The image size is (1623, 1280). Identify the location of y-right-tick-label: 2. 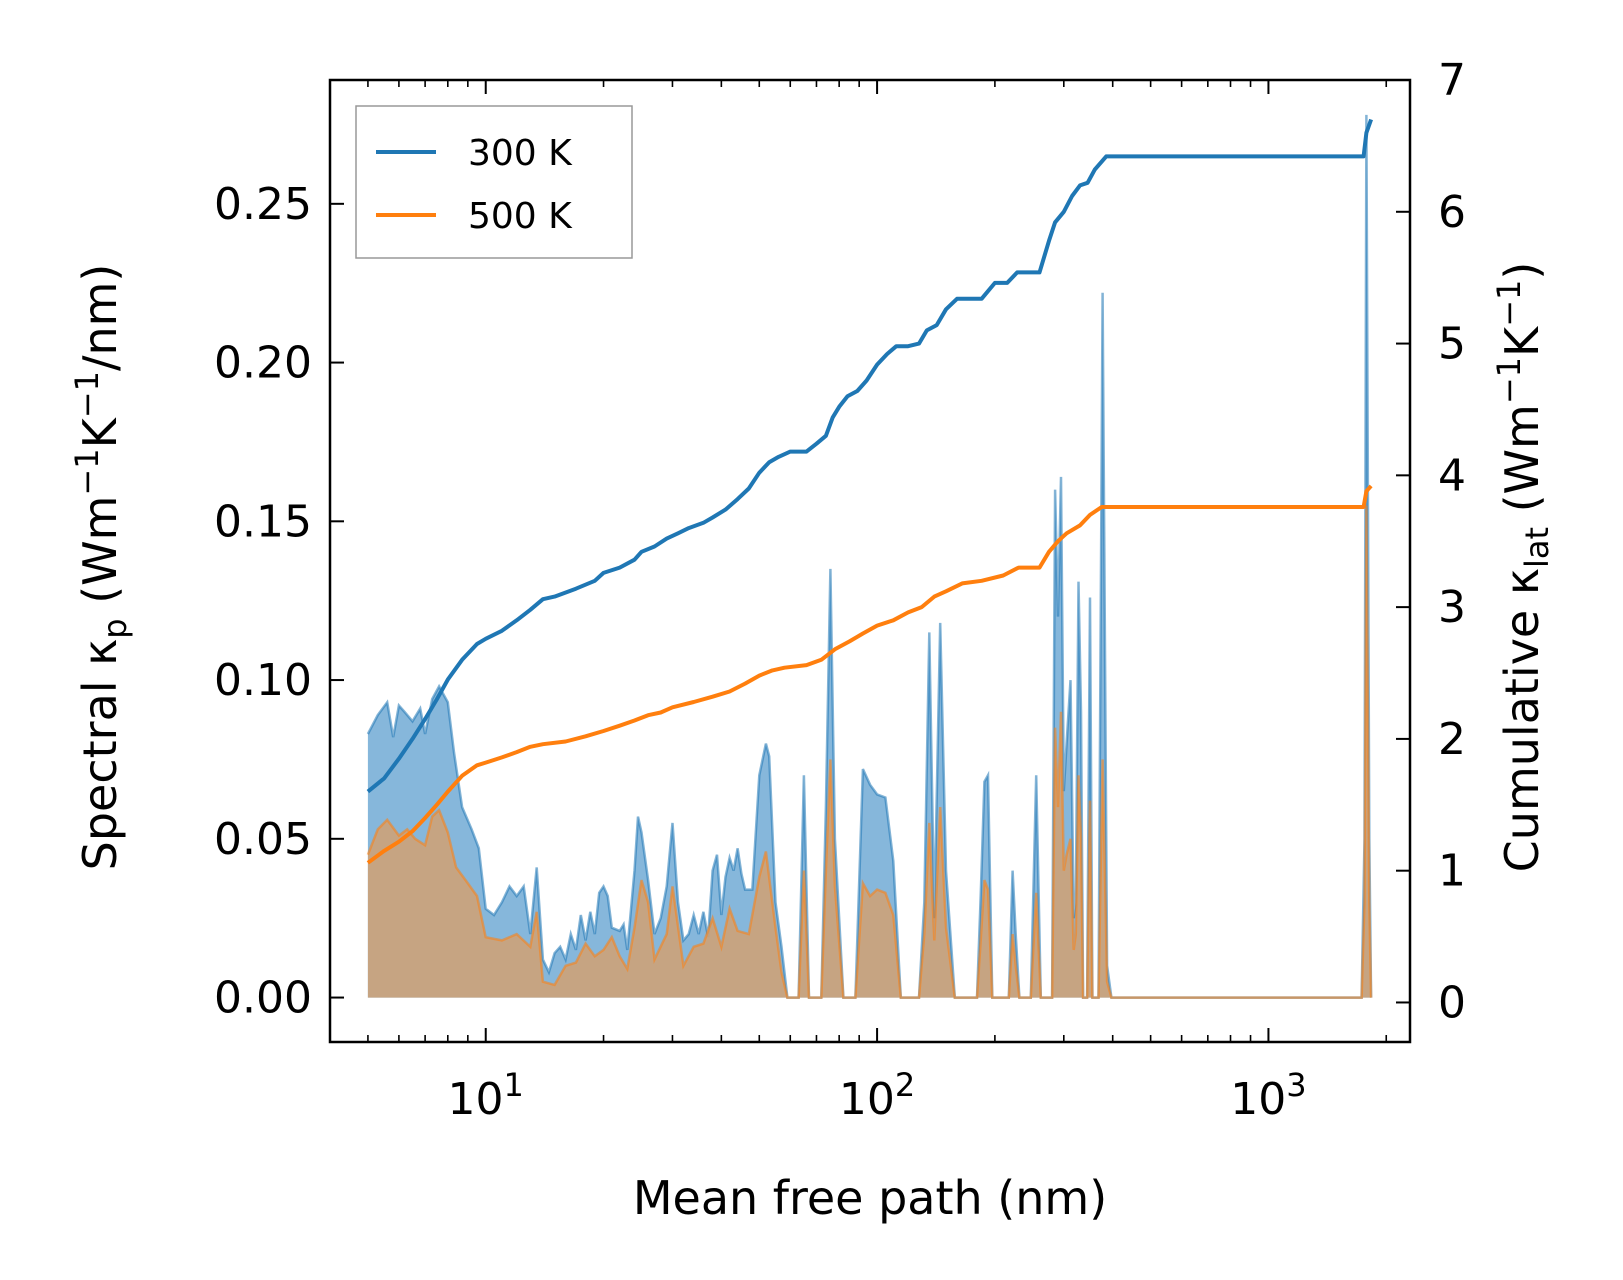
(1452, 739).